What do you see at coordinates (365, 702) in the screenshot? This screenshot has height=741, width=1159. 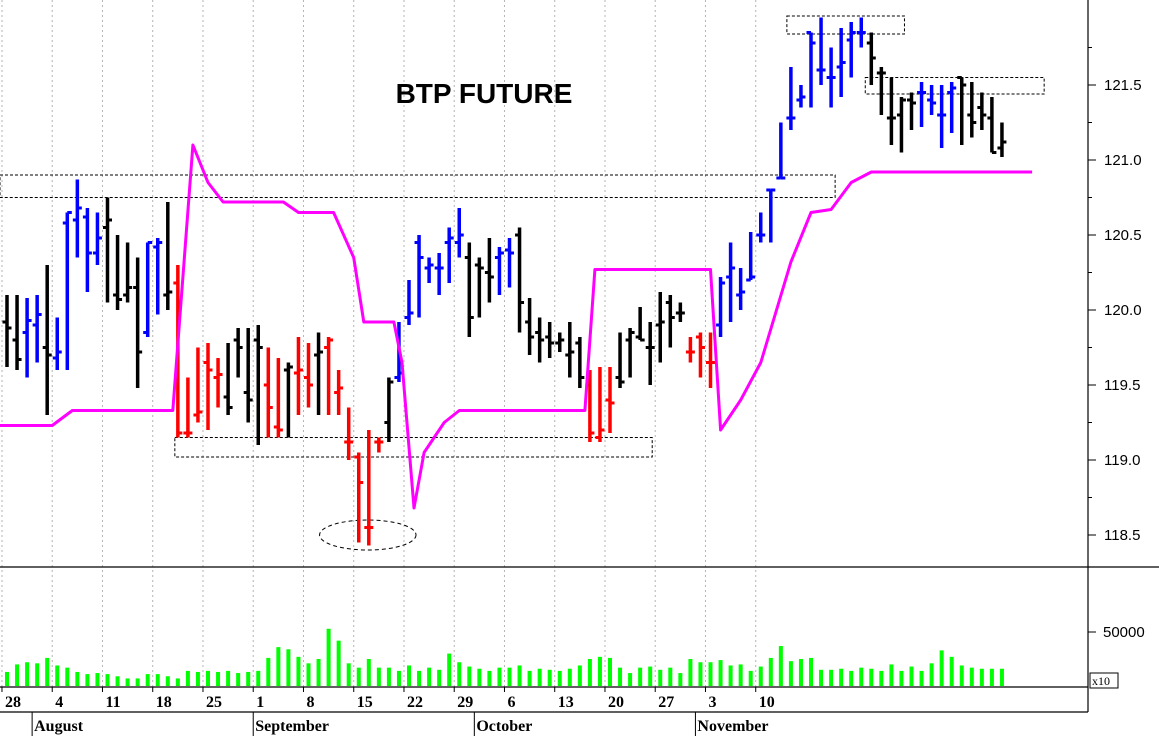 I see `x-tick-label: 15` at bounding box center [365, 702].